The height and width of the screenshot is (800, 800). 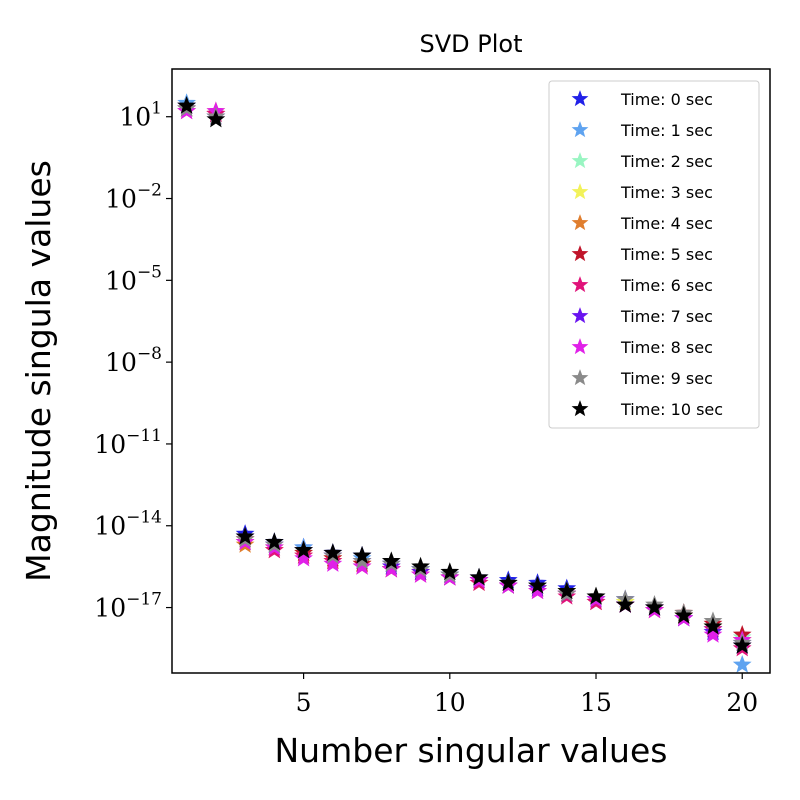 What do you see at coordinates (38, 371) in the screenshot?
I see `y-axis-label: Magnitude singula values` at bounding box center [38, 371].